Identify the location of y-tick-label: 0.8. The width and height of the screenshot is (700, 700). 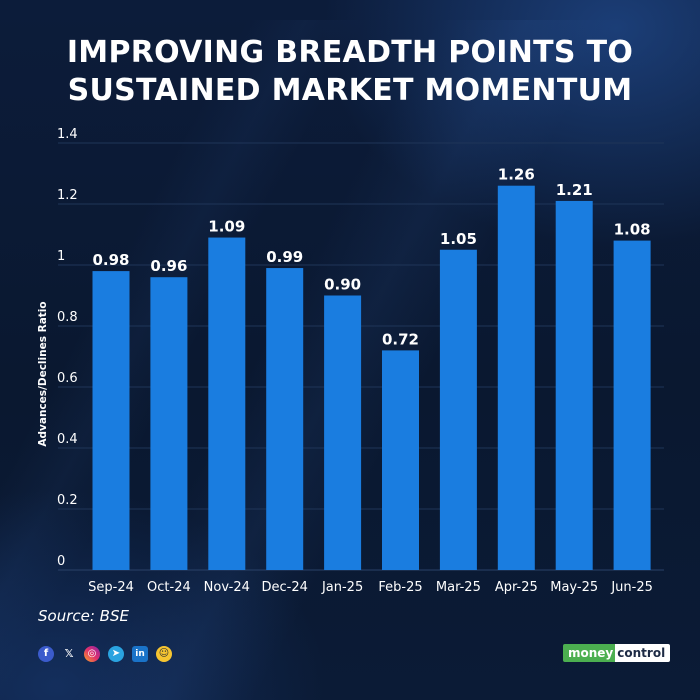
(67, 317).